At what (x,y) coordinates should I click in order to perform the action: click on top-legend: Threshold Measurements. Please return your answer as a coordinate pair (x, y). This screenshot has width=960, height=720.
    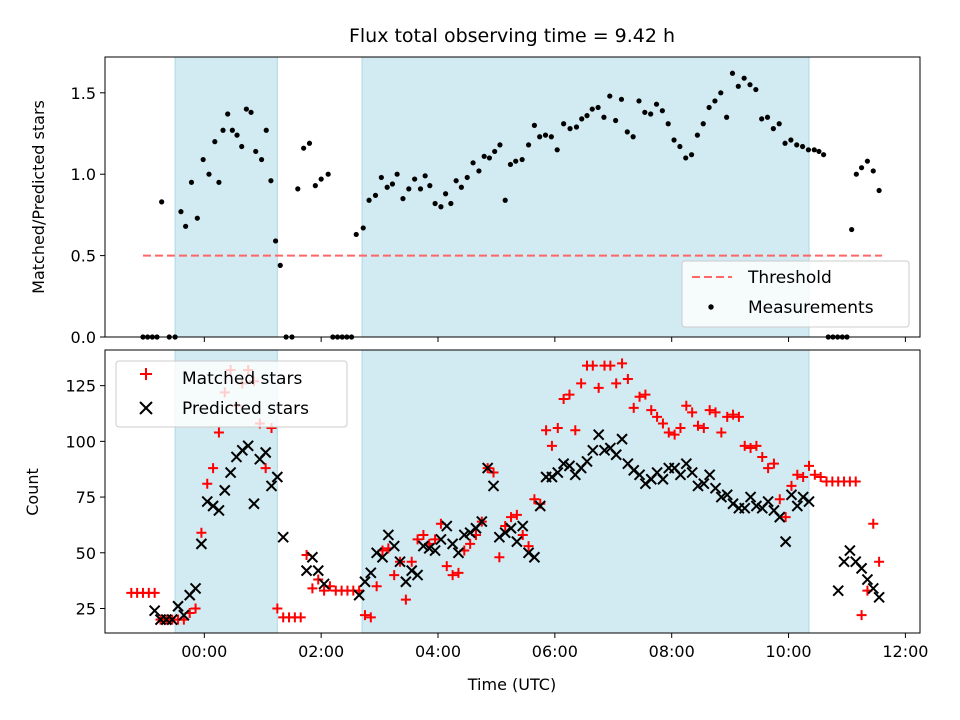
    Looking at the image, I should click on (795, 294).